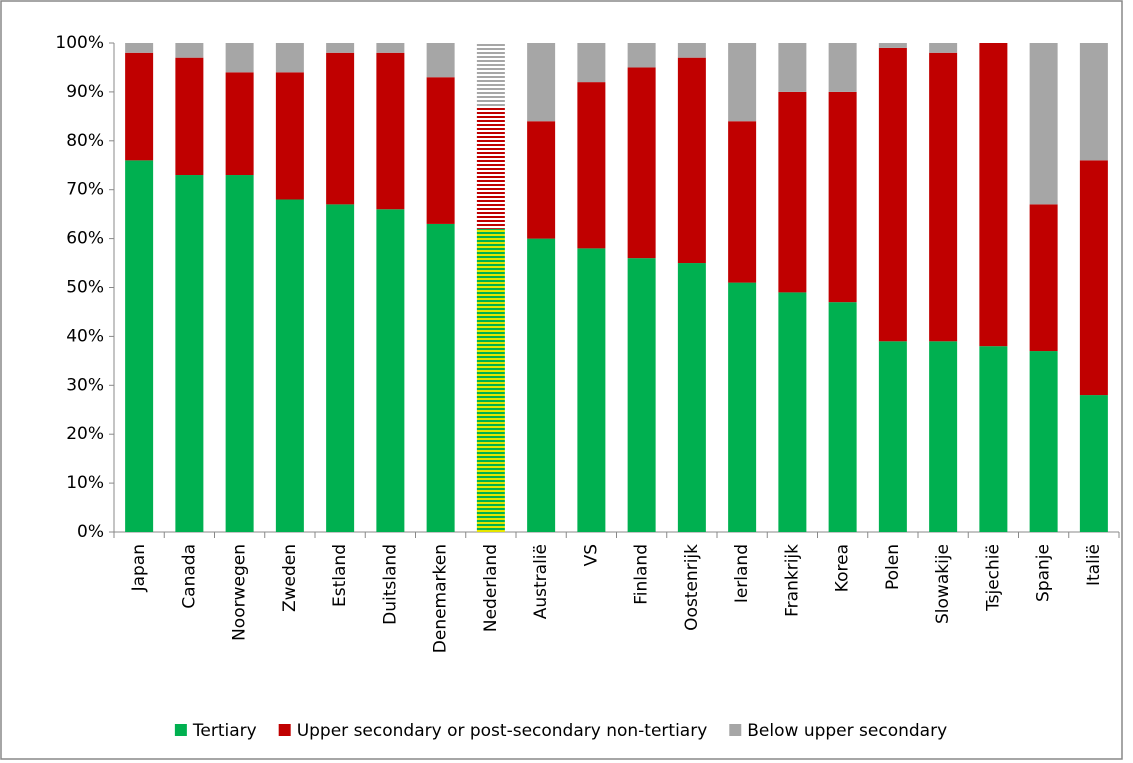  Describe the element at coordinates (692, 587) in the screenshot. I see `x-tick-label: Oostenrijk` at that location.